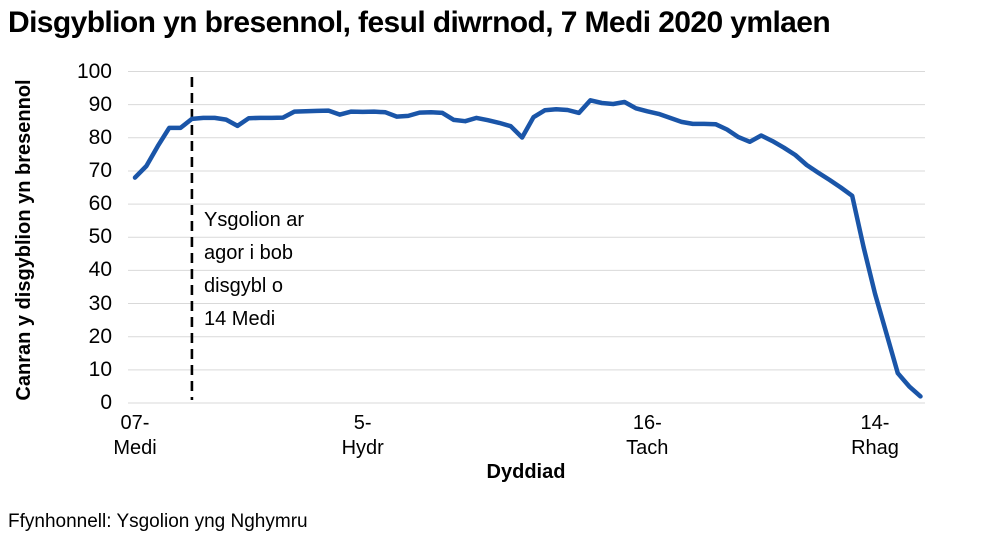 Image resolution: width=998 pixels, height=549 pixels. I want to click on y-tick-label: 60, so click(100, 204).